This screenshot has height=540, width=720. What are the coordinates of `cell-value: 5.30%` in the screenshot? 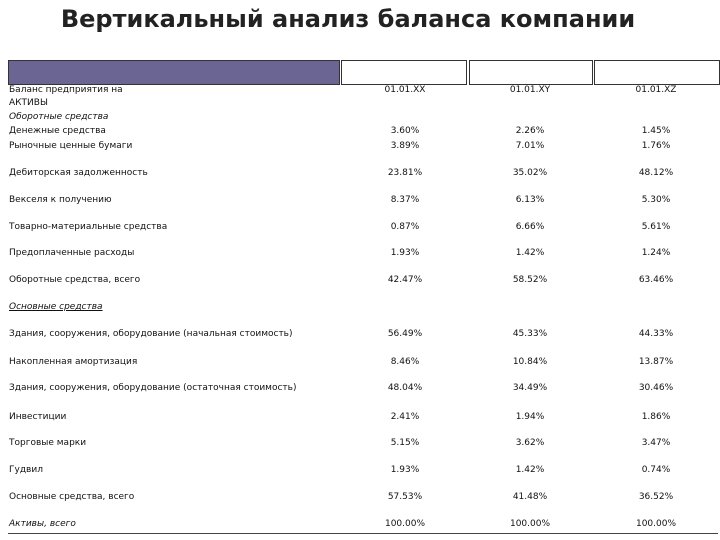 It's located at (656, 200).